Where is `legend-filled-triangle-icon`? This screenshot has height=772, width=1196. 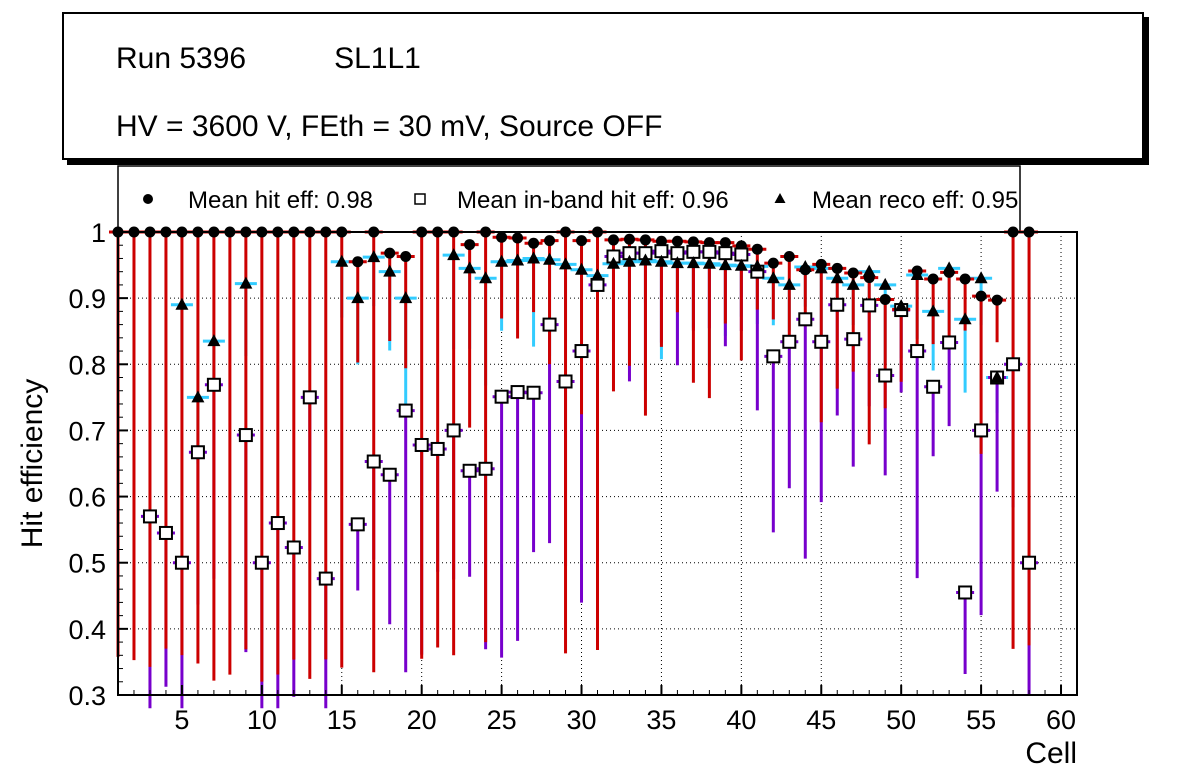
legend-filled-triangle-icon is located at coordinates (780, 198).